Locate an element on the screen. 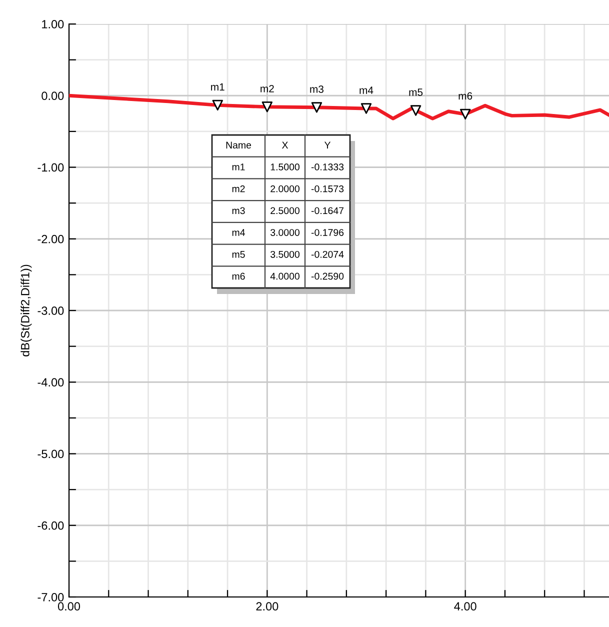 The image size is (609, 627). text: m4 is located at coordinates (238, 232).